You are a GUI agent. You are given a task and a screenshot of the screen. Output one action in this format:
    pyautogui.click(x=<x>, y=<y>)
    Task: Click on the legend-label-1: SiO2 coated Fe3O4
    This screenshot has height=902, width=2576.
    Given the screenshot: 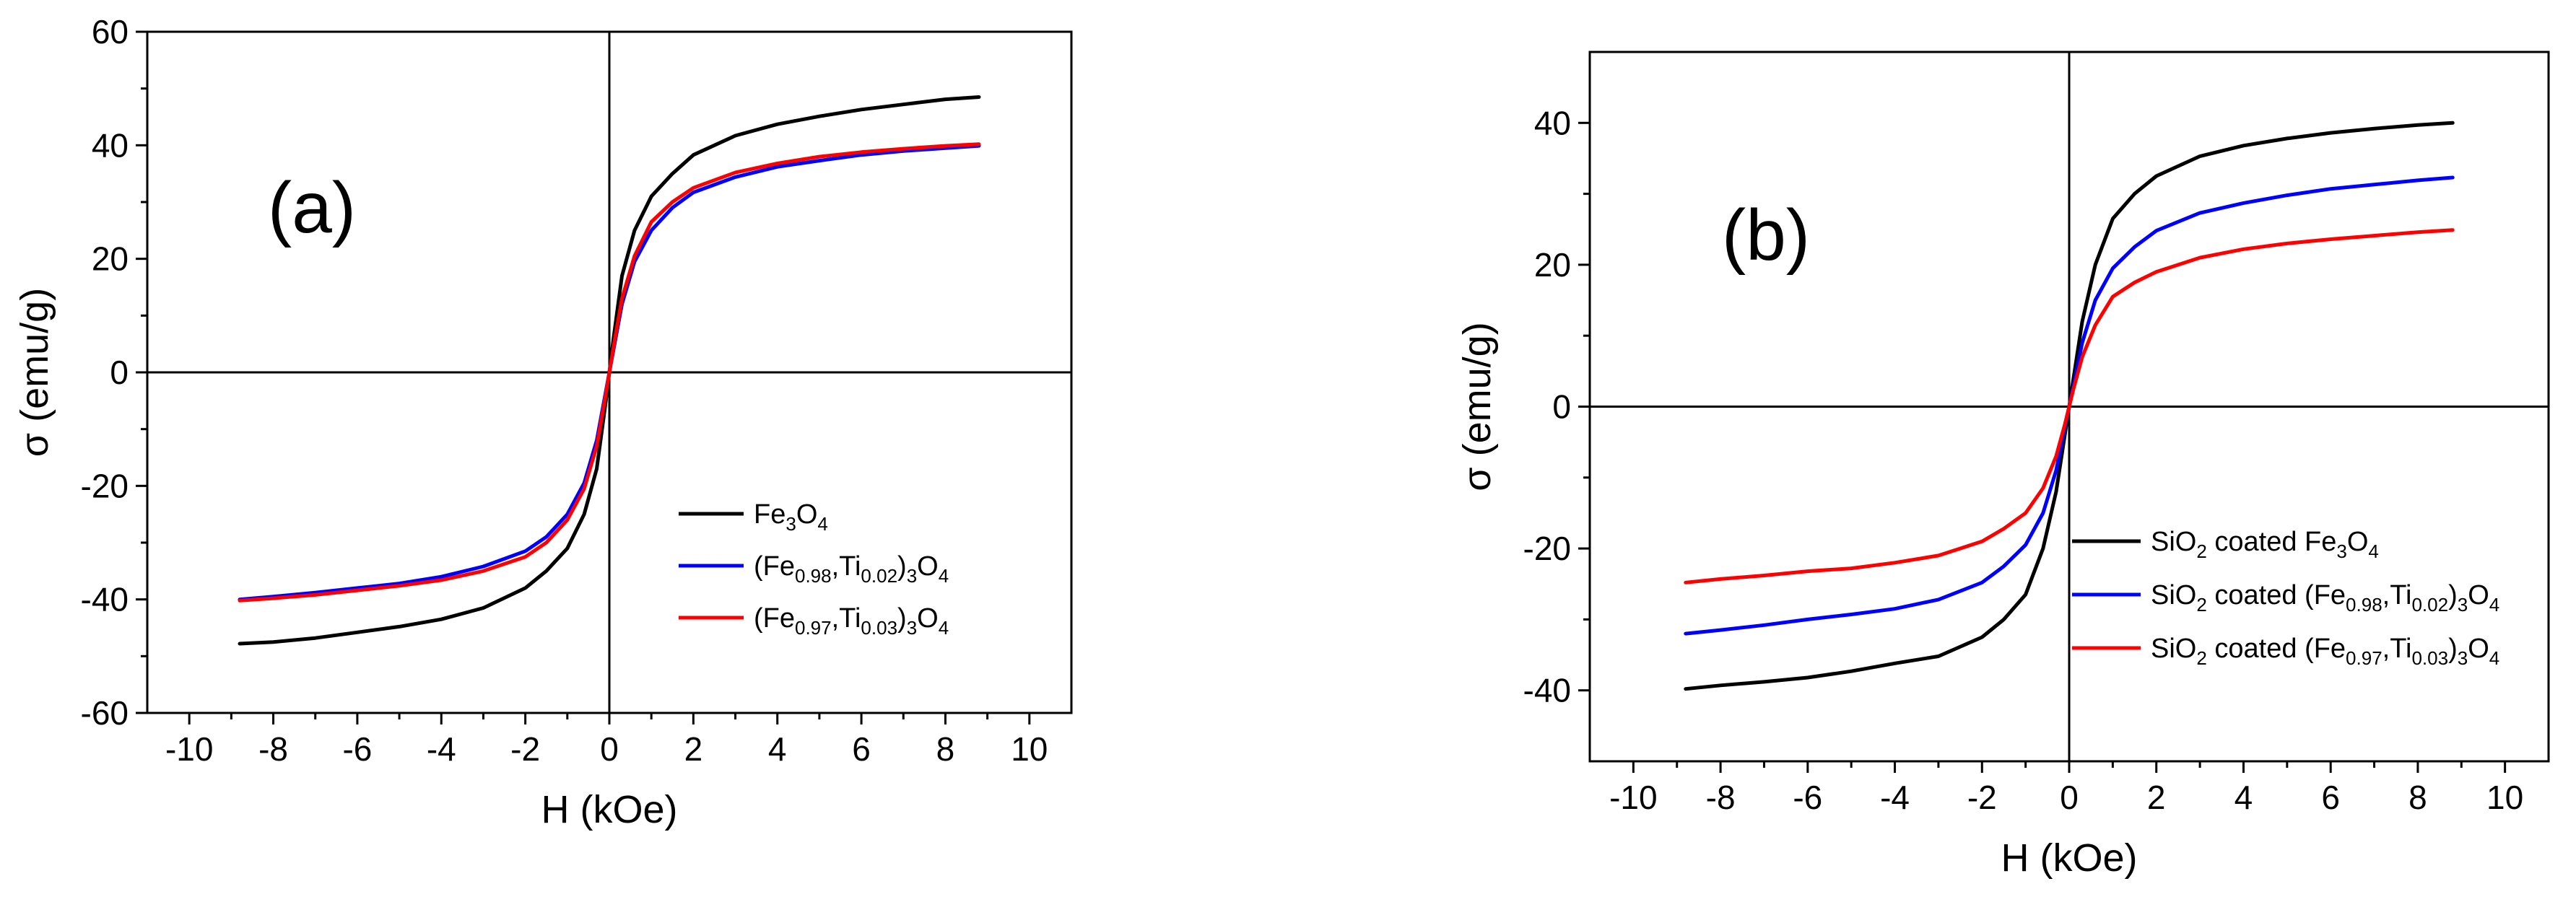 What is the action you would take?
    pyautogui.click(x=2265, y=544)
    